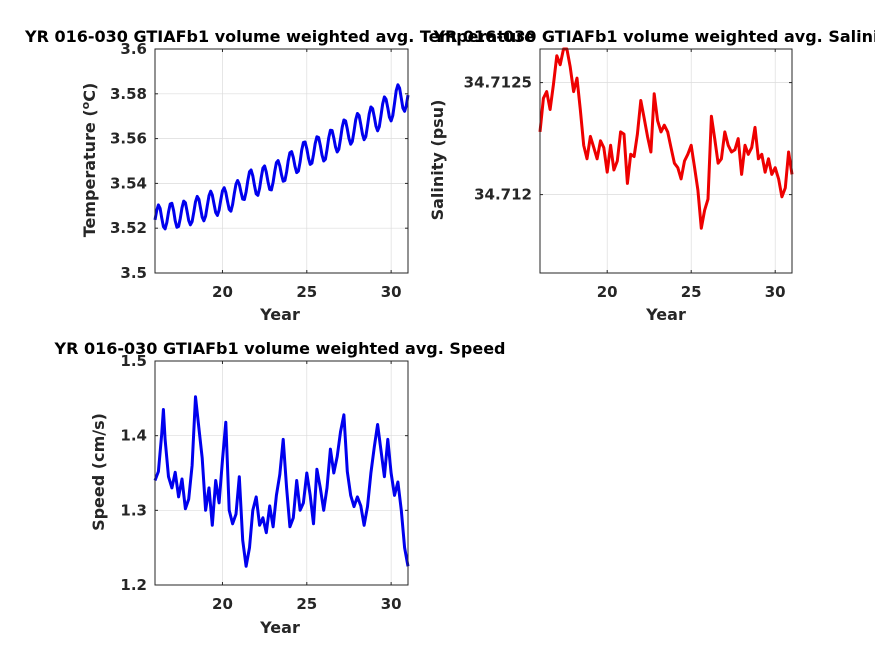 The width and height of the screenshot is (875, 656). Describe the element at coordinates (607, 292) in the screenshot. I see `salinity-xtick-label: 20` at that location.